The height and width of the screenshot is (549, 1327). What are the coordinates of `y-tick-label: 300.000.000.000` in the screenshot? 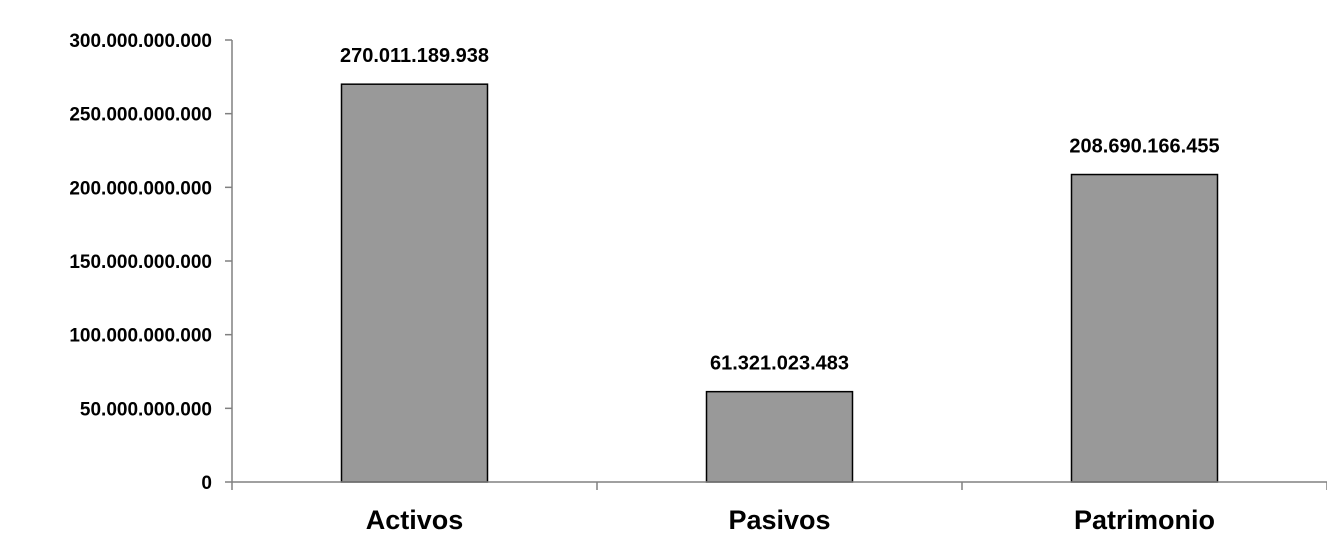 It's located at (140, 41).